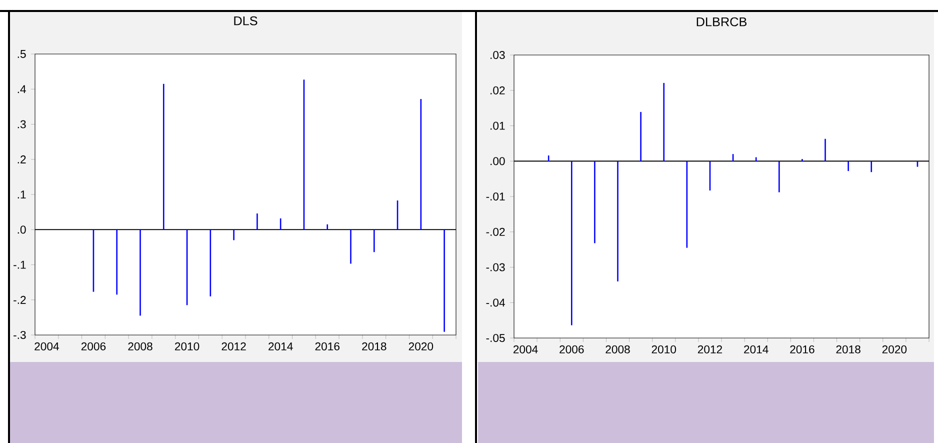 The image size is (938, 443). Describe the element at coordinates (721, 21) in the screenshot. I see `chart-title: DLBRCB` at that location.